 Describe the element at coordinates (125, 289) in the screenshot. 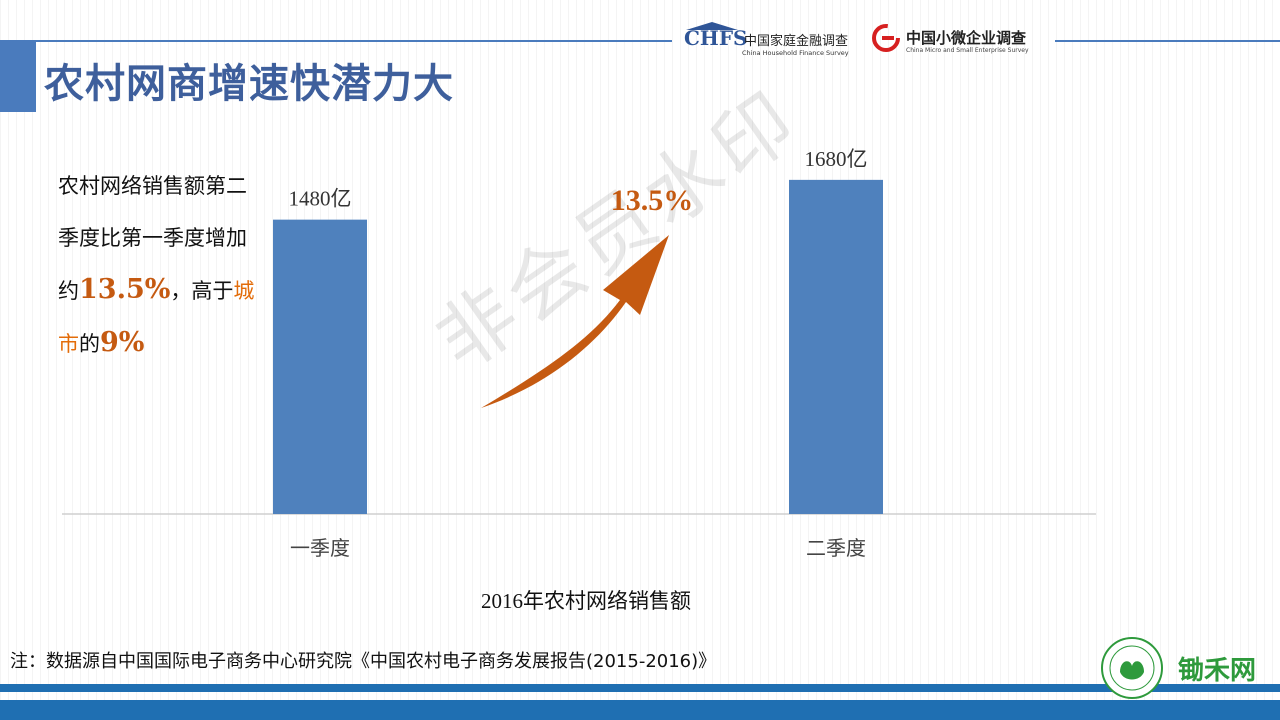

I see `description-growth-value: 13.5%` at that location.